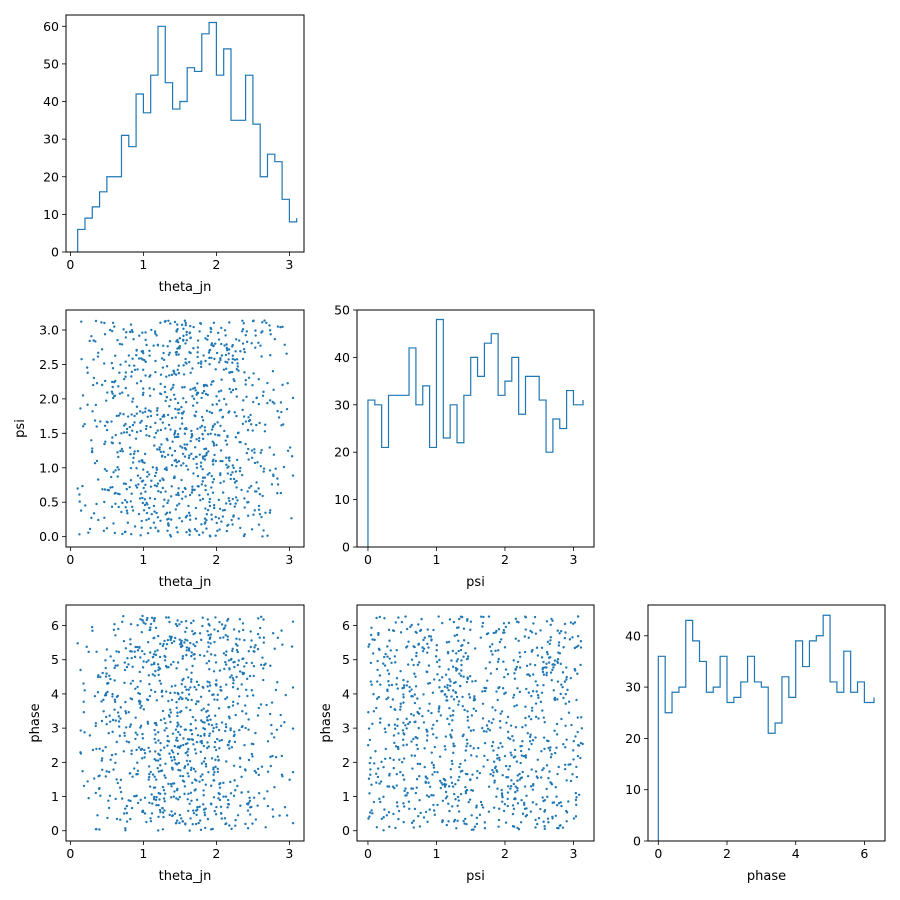 The image size is (900, 900). I want to click on x-tick-label: 3, so click(289, 264).